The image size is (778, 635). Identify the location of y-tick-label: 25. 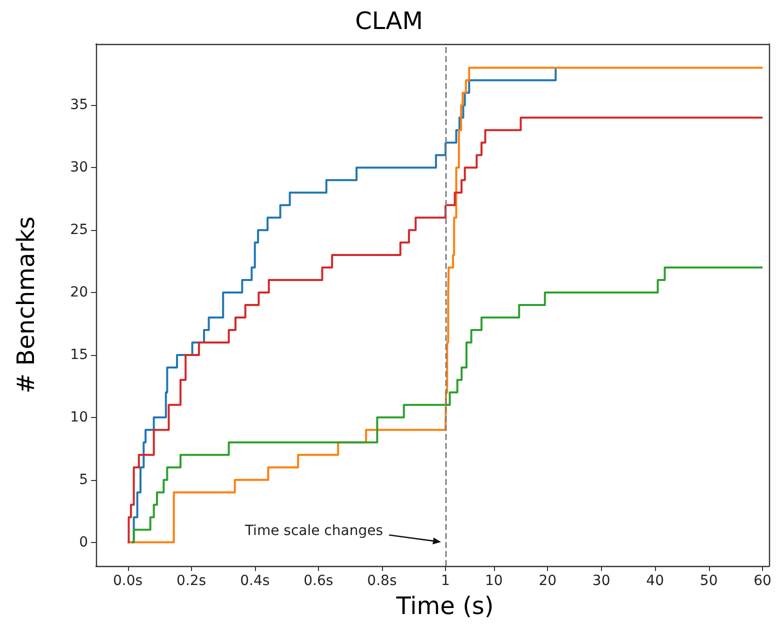
(79, 230).